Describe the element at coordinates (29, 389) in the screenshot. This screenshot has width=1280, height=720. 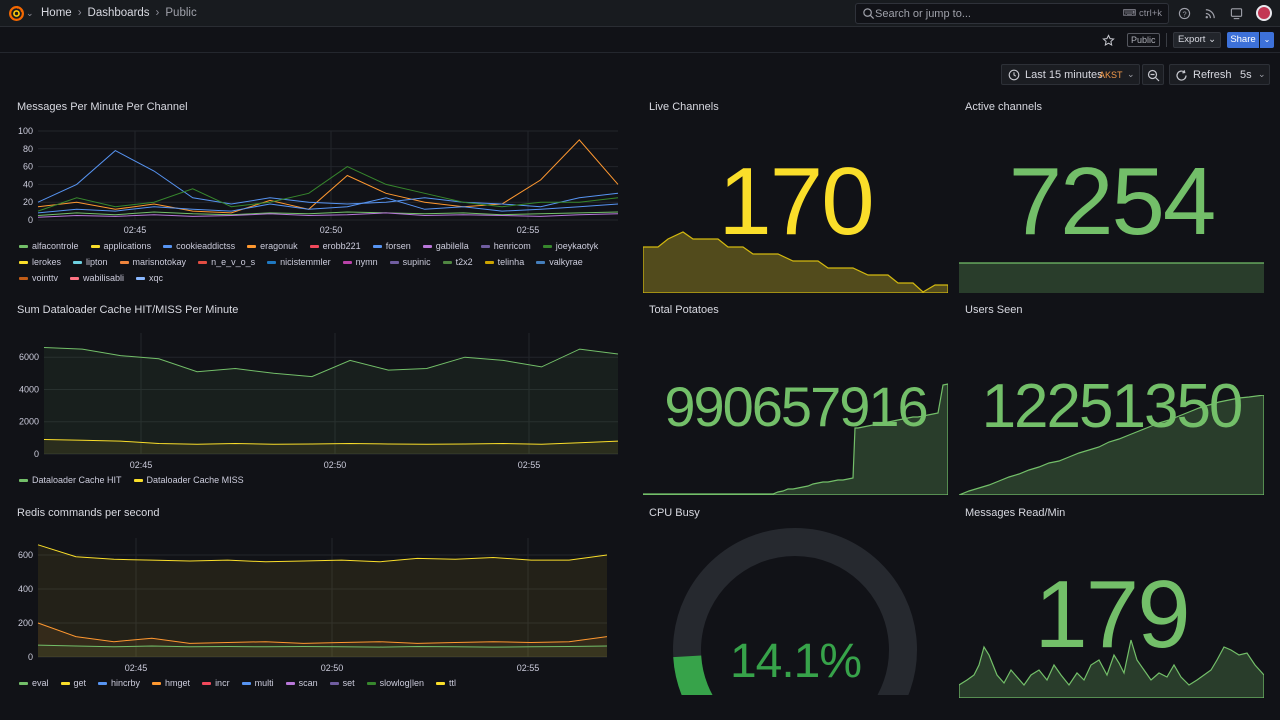
I see `y-tick-label: 4000` at that location.